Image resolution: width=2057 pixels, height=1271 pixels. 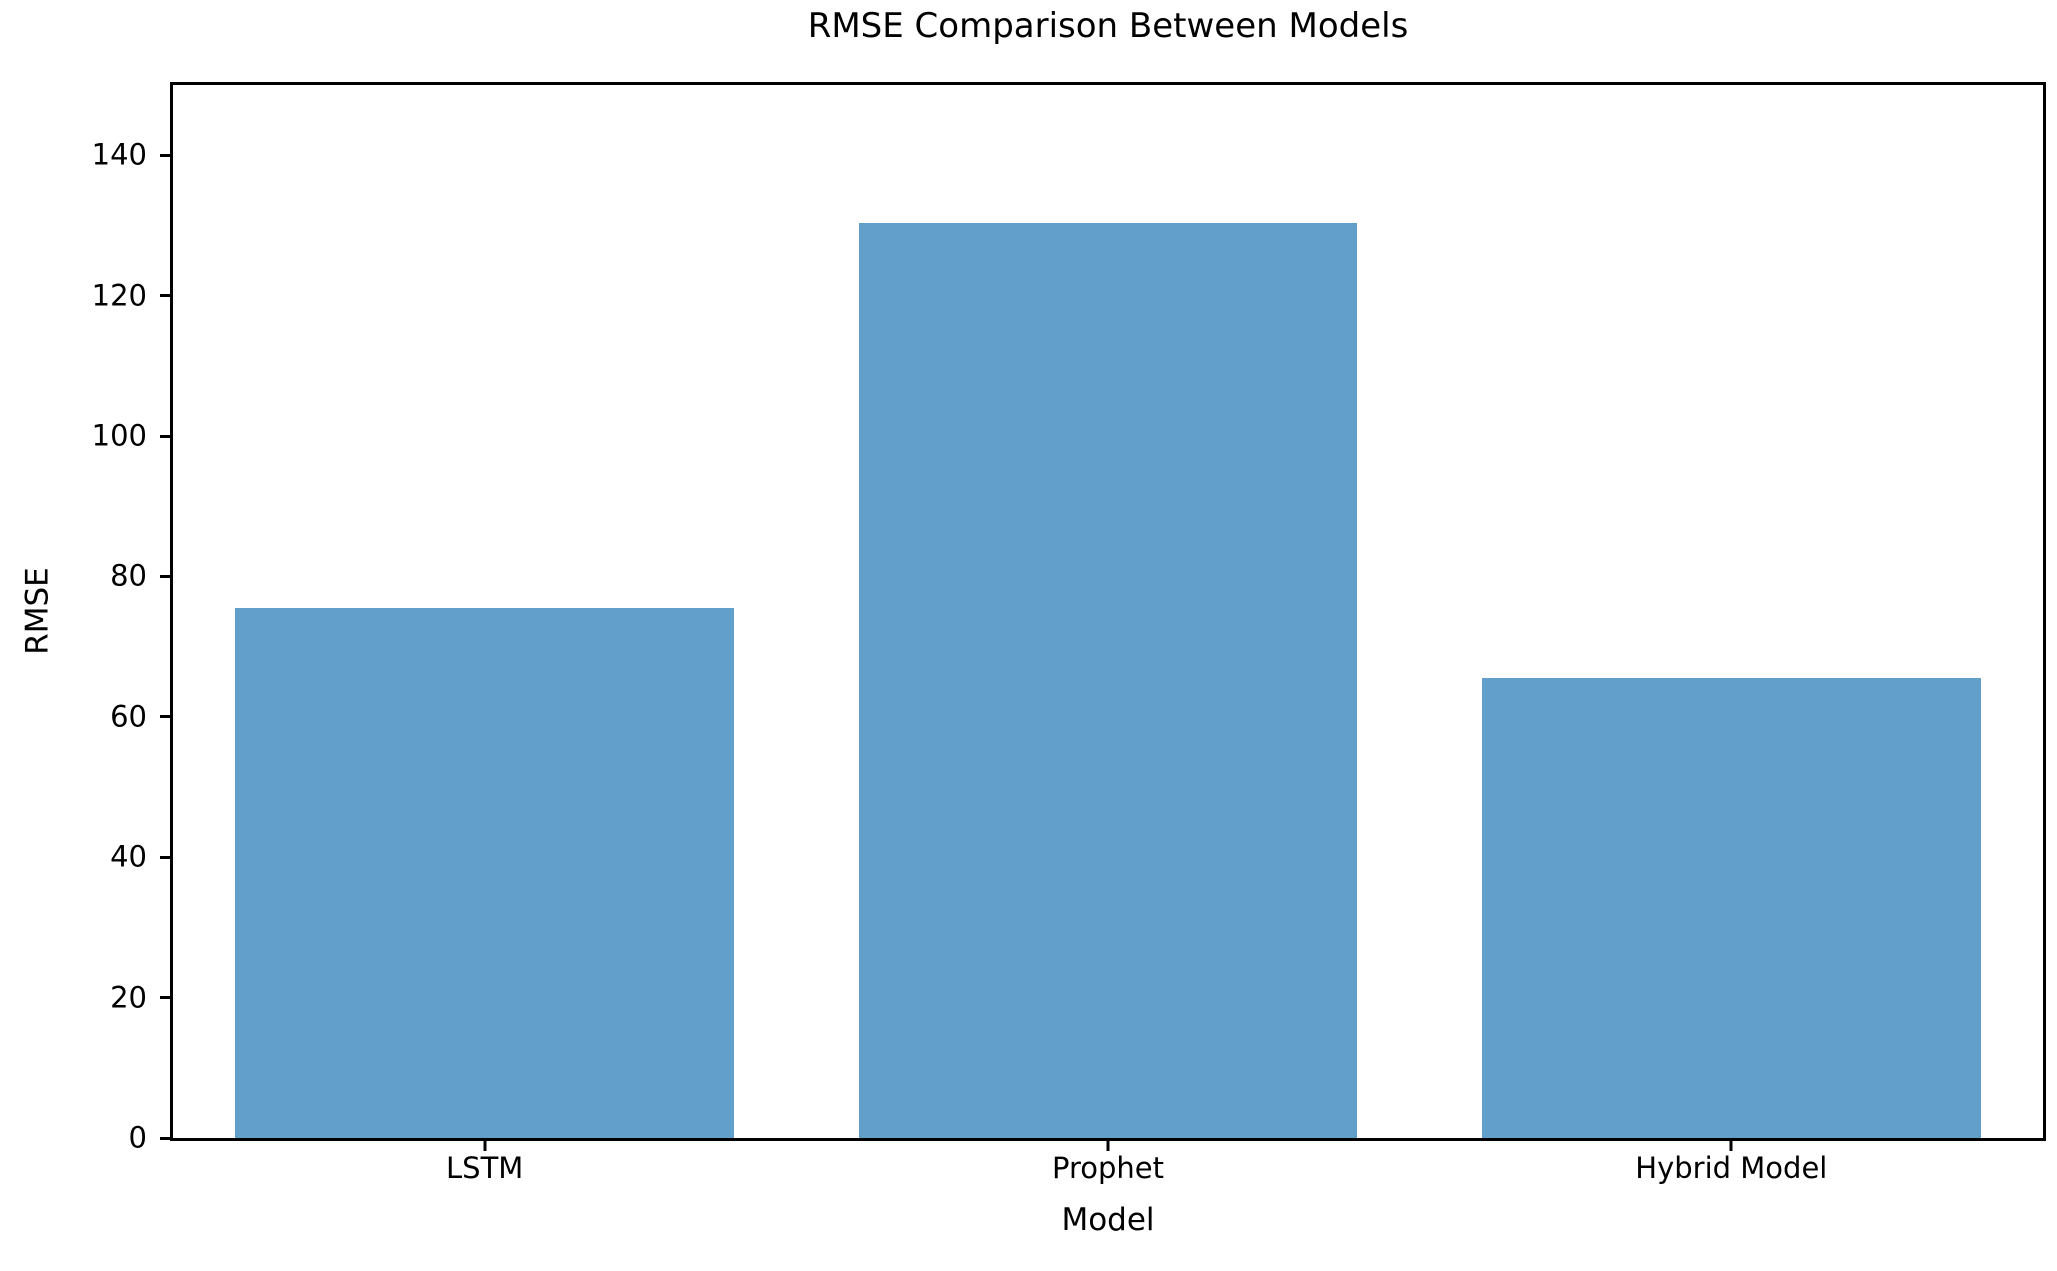 I want to click on y-tick-label: 20, so click(x=128, y=997).